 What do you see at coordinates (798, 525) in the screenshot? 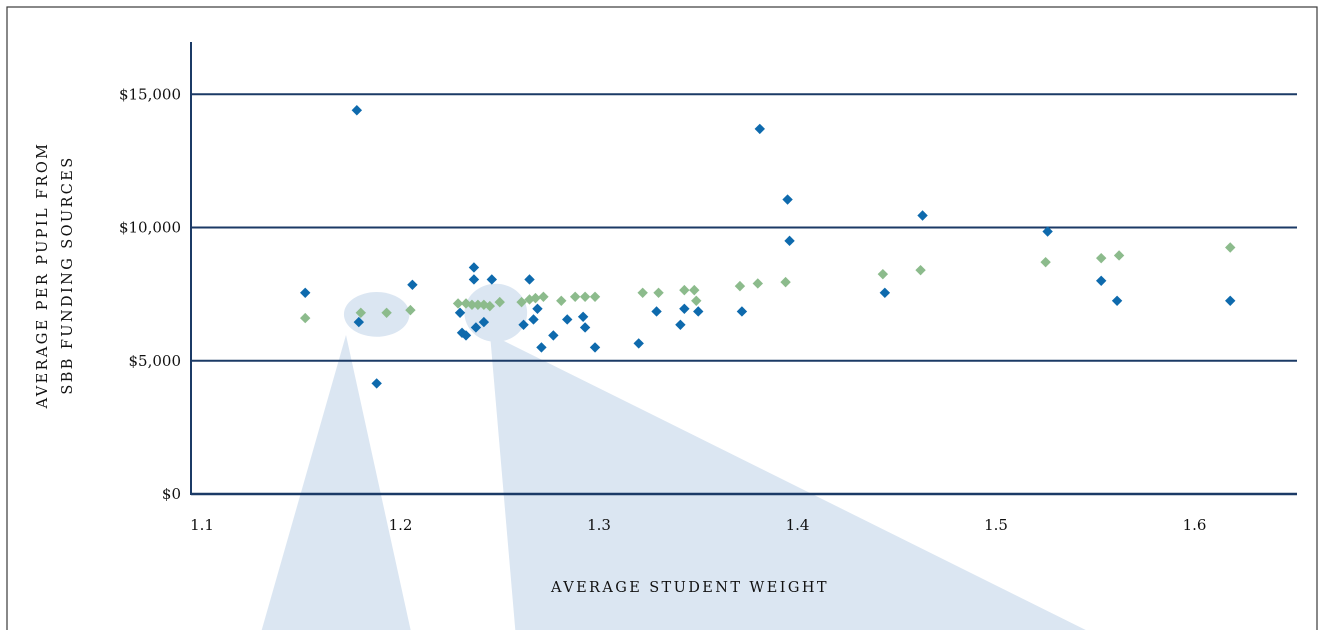
I see `x-tick-label: 1.4` at bounding box center [798, 525].